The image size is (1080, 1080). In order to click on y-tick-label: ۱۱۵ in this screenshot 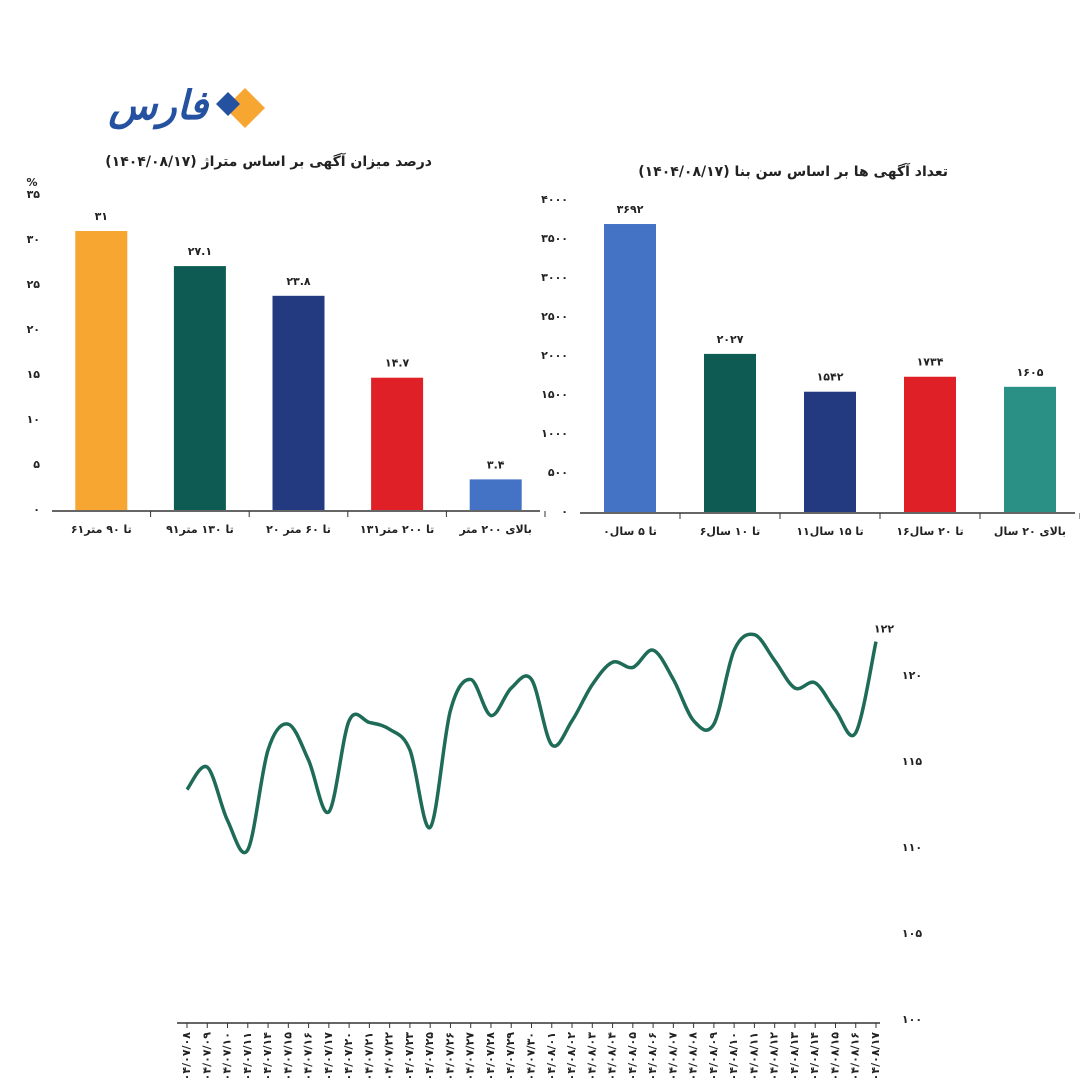, I will do `click(912, 761)`.